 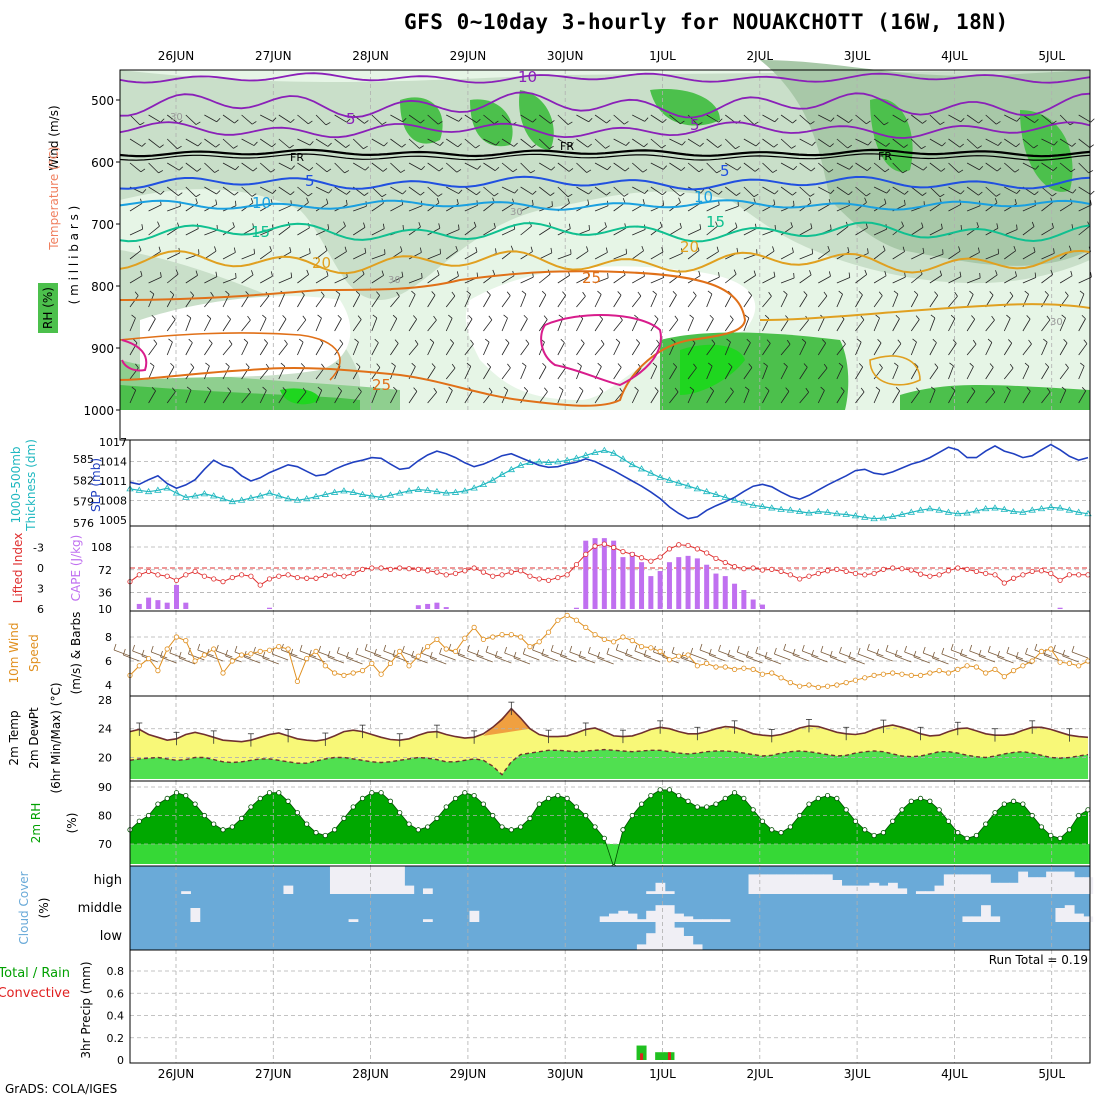 I want to click on precip-total-bar, so click(x=641, y=1052).